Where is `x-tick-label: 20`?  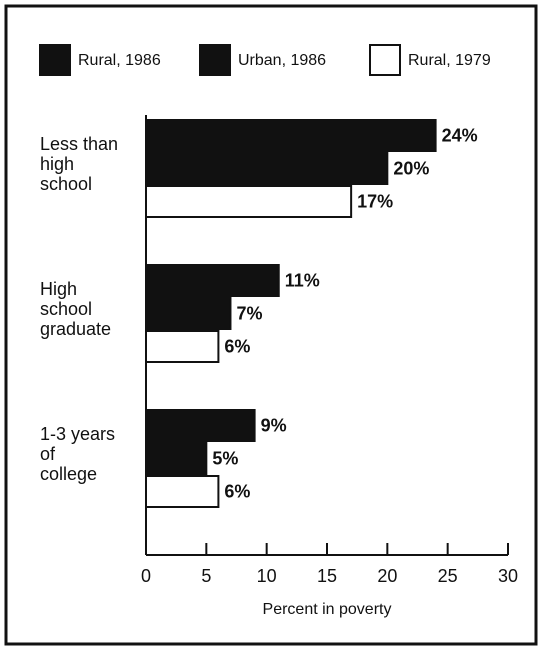
x-tick-label: 20 is located at coordinates (387, 576).